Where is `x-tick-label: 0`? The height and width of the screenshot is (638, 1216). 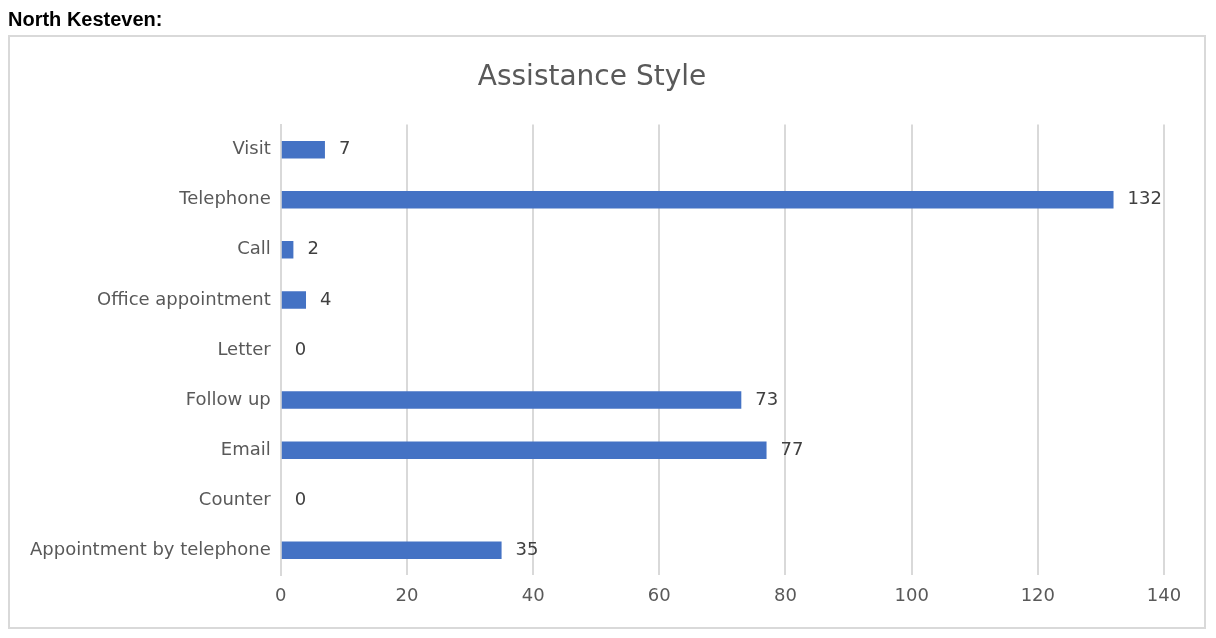
x-tick-label: 0 is located at coordinates (281, 594).